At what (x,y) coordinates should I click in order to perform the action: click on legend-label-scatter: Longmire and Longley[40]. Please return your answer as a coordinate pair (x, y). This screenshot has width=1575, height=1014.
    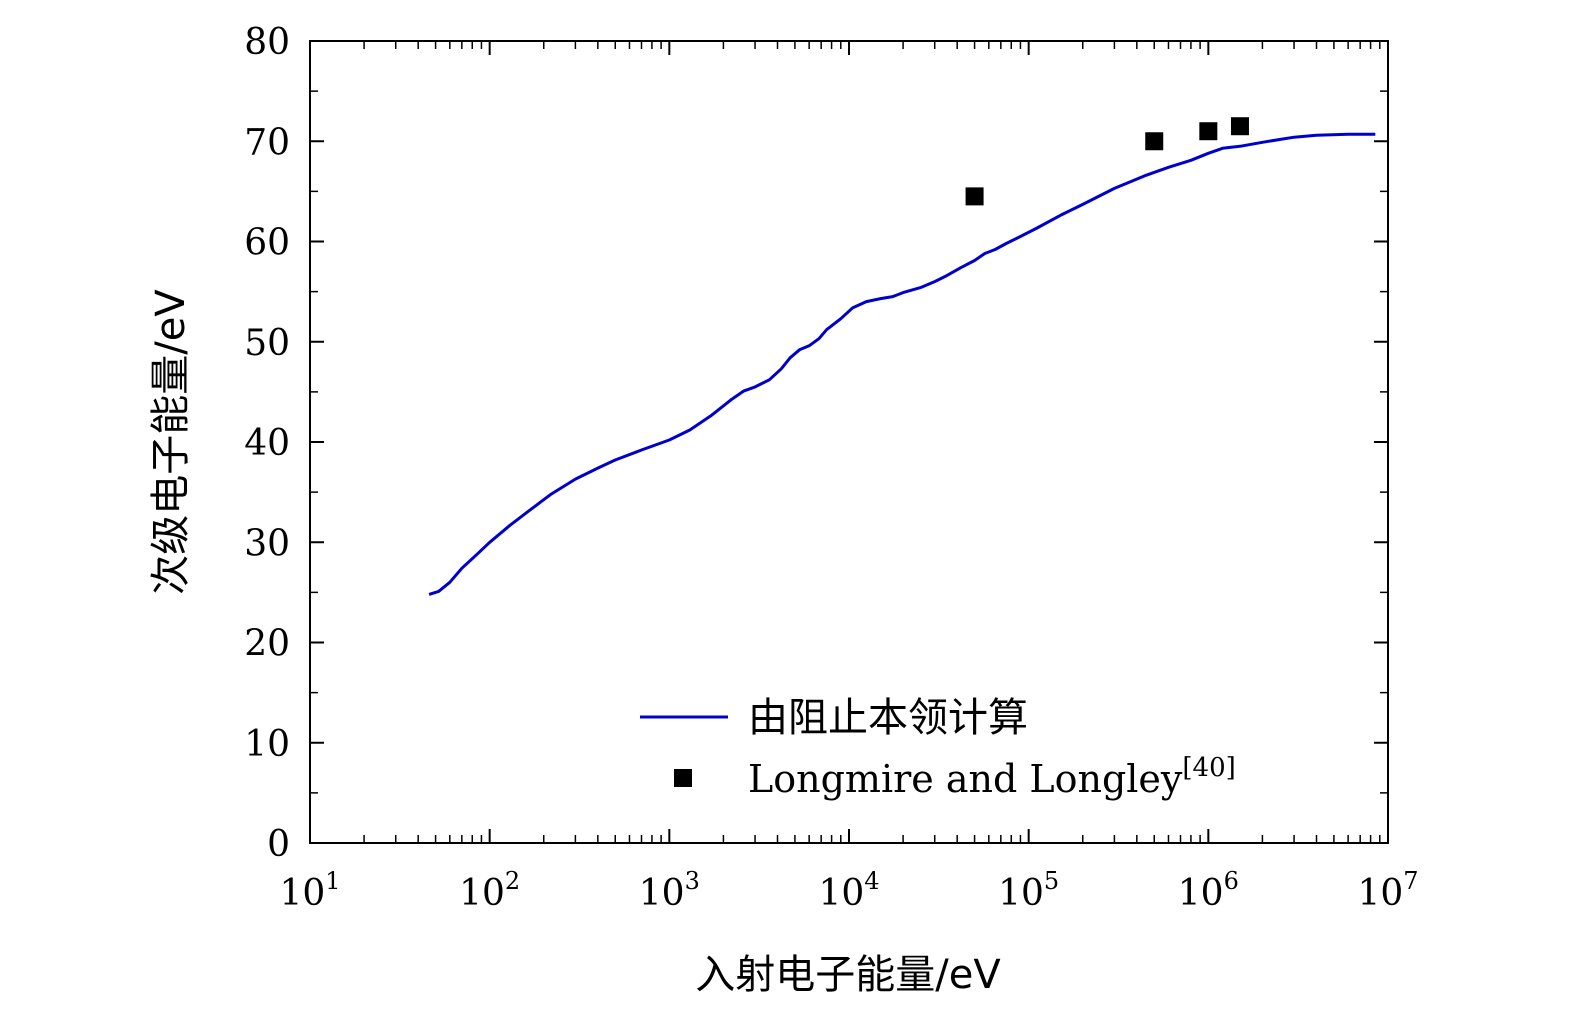
    Looking at the image, I should click on (992, 777).